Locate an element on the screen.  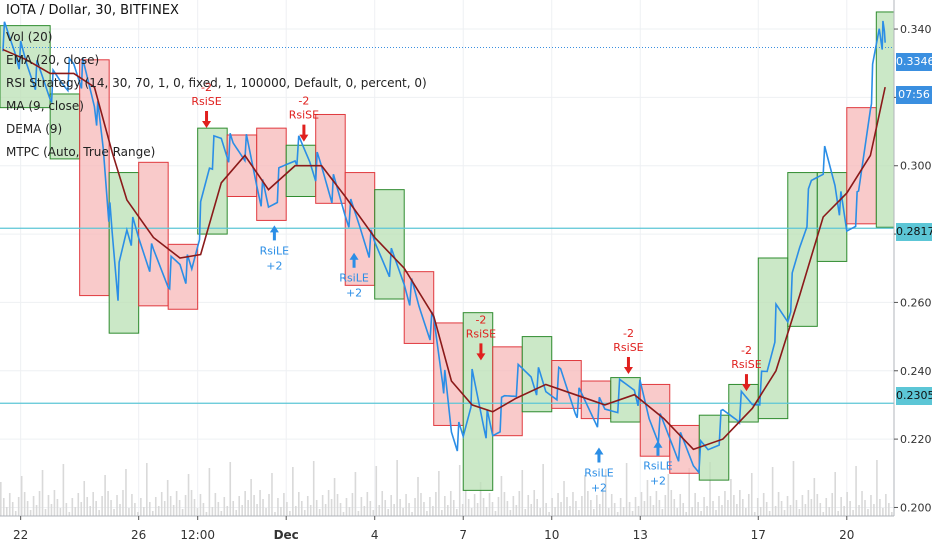
x-tick-label: 10 is located at coordinates (551, 535).